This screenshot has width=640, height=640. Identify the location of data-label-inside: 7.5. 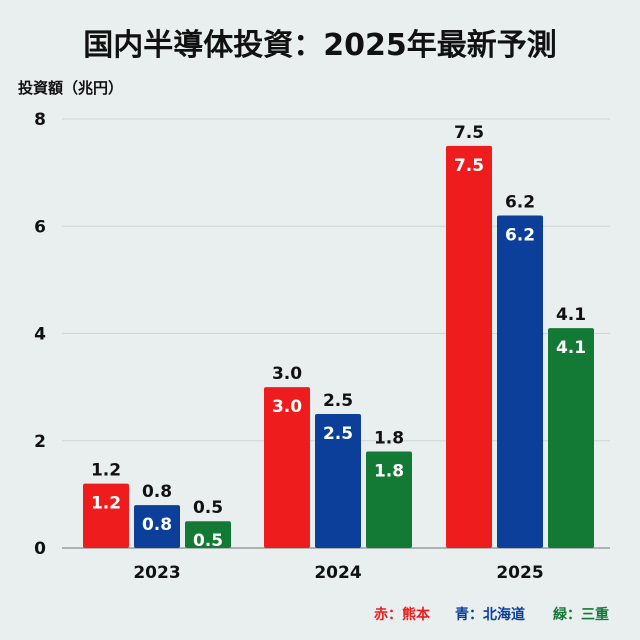
(469, 166).